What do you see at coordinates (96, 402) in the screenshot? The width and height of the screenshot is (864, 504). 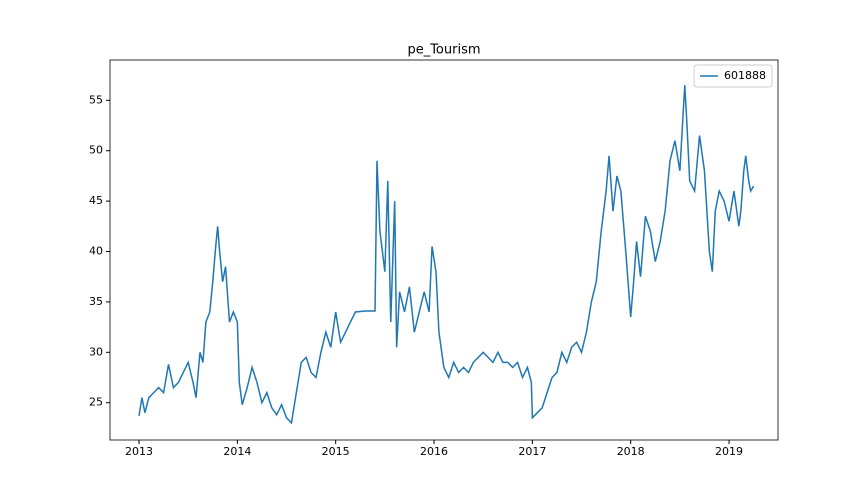 I see `y-tick-label: 25` at bounding box center [96, 402].